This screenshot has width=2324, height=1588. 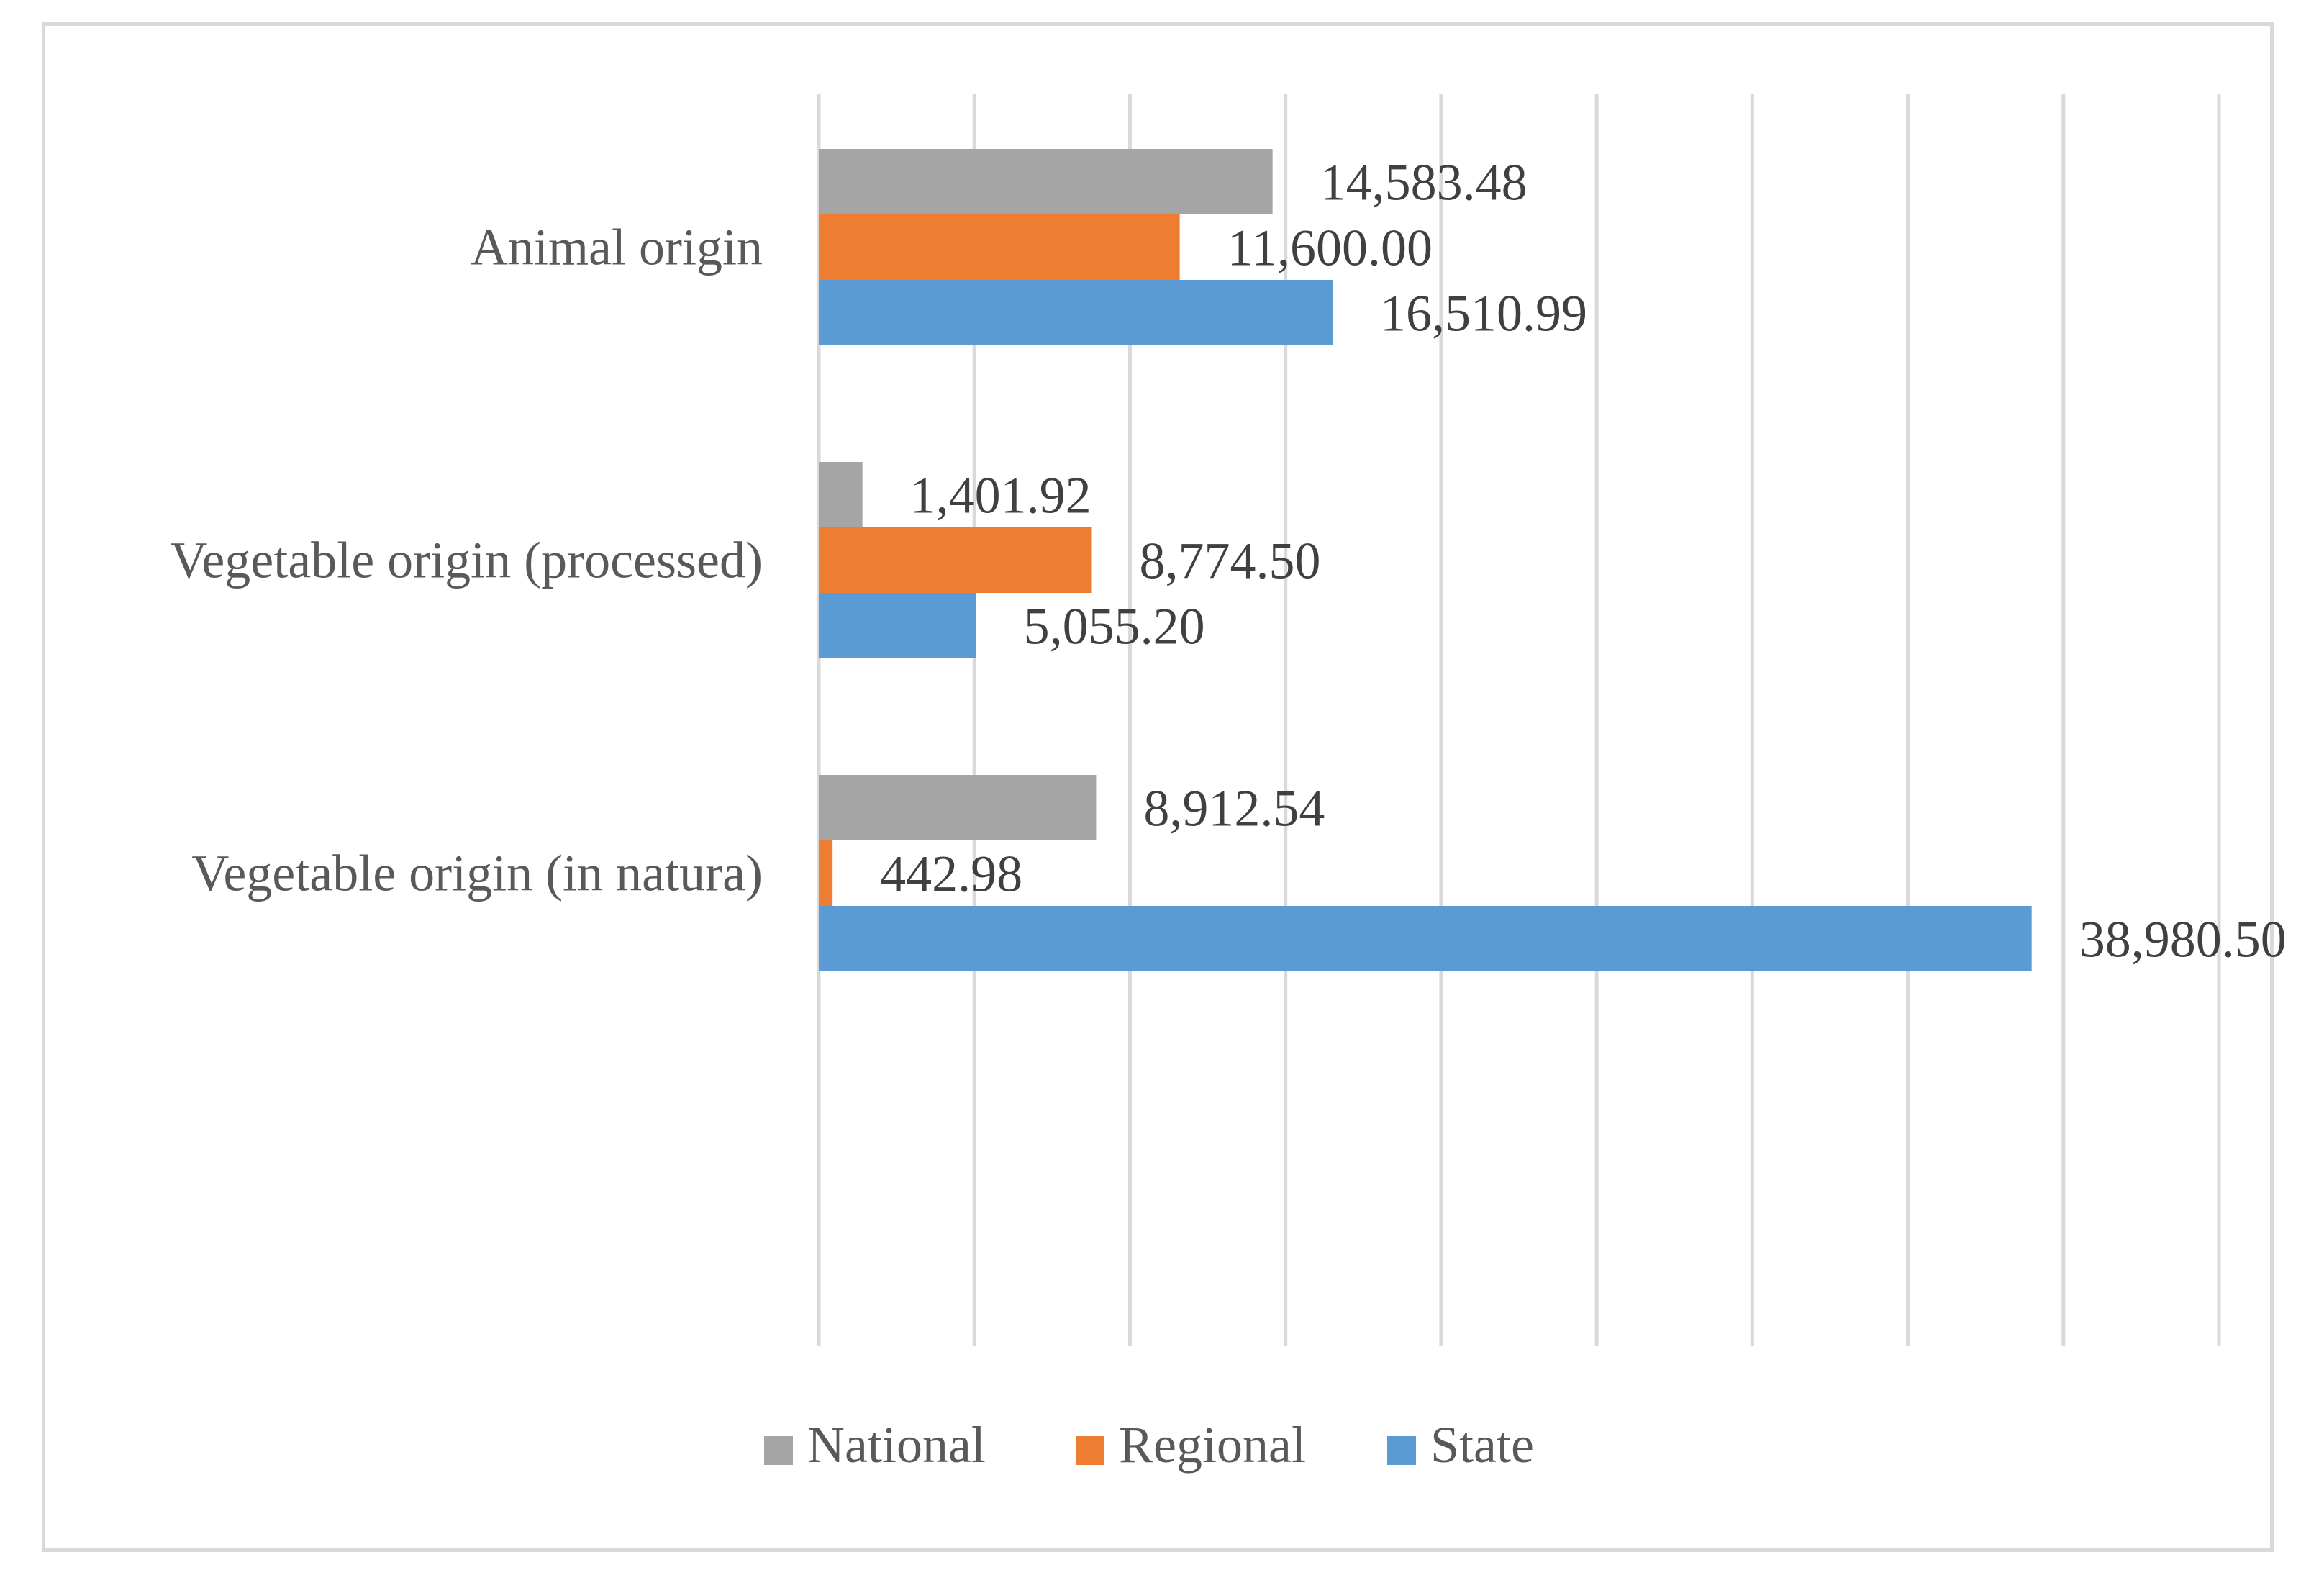 What do you see at coordinates (896, 1445) in the screenshot?
I see `legend-label-national: National` at bounding box center [896, 1445].